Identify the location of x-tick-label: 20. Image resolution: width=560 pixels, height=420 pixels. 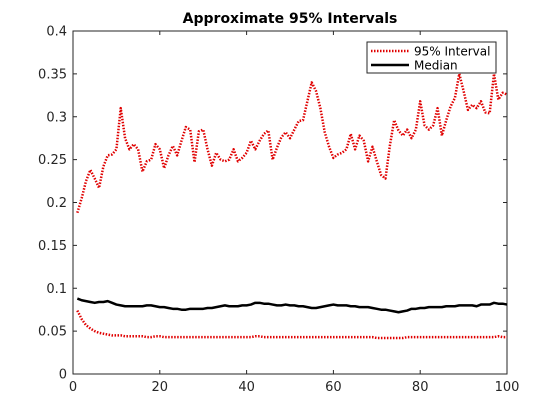
(160, 387).